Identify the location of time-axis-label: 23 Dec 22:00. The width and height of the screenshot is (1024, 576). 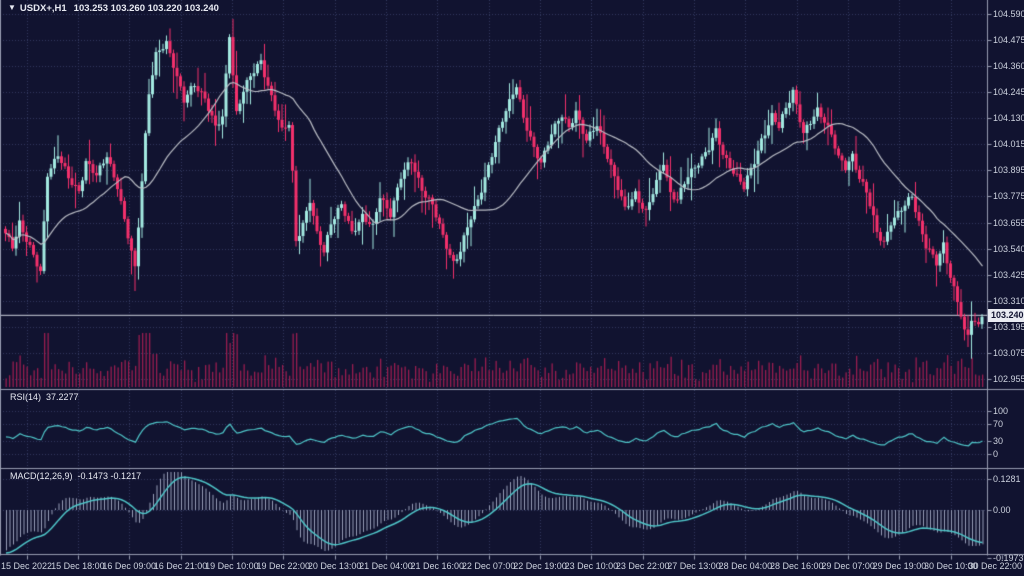
(642, 566).